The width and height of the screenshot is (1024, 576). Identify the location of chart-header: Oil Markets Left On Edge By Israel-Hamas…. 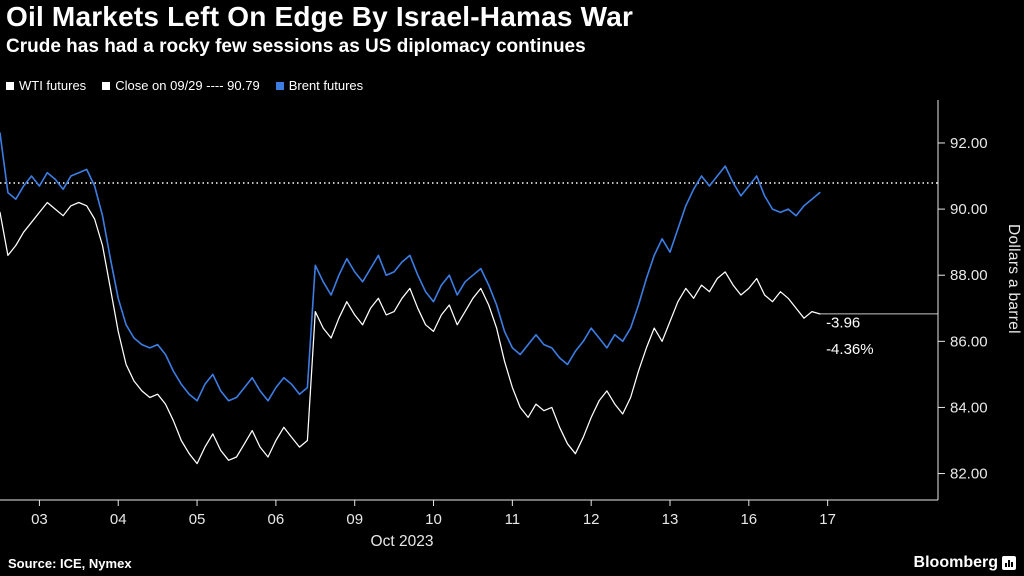
(319, 29).